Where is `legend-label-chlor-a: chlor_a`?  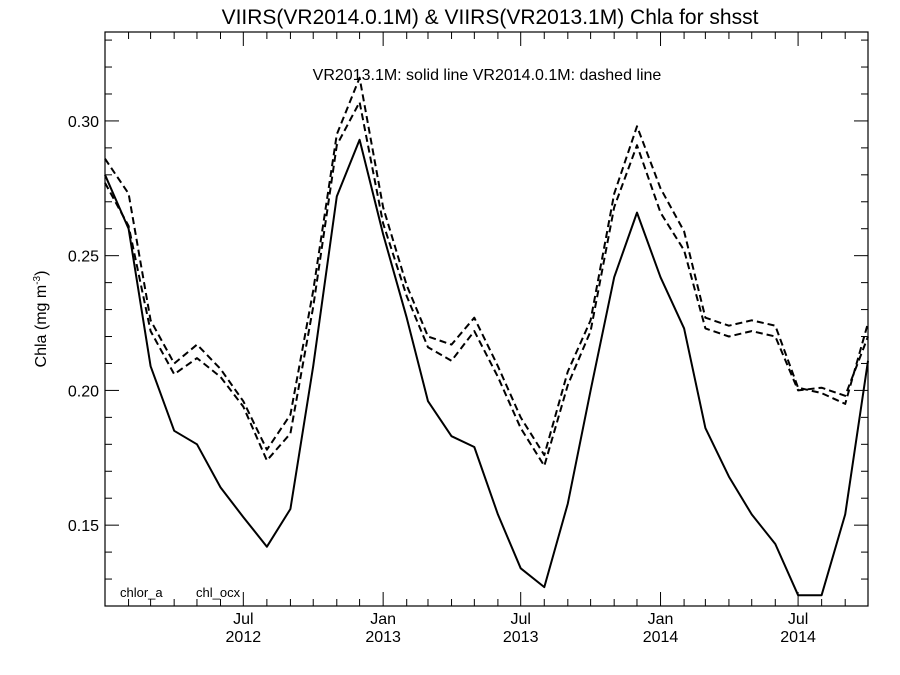
legend-label-chlor-a: chlor_a is located at coordinates (141, 592).